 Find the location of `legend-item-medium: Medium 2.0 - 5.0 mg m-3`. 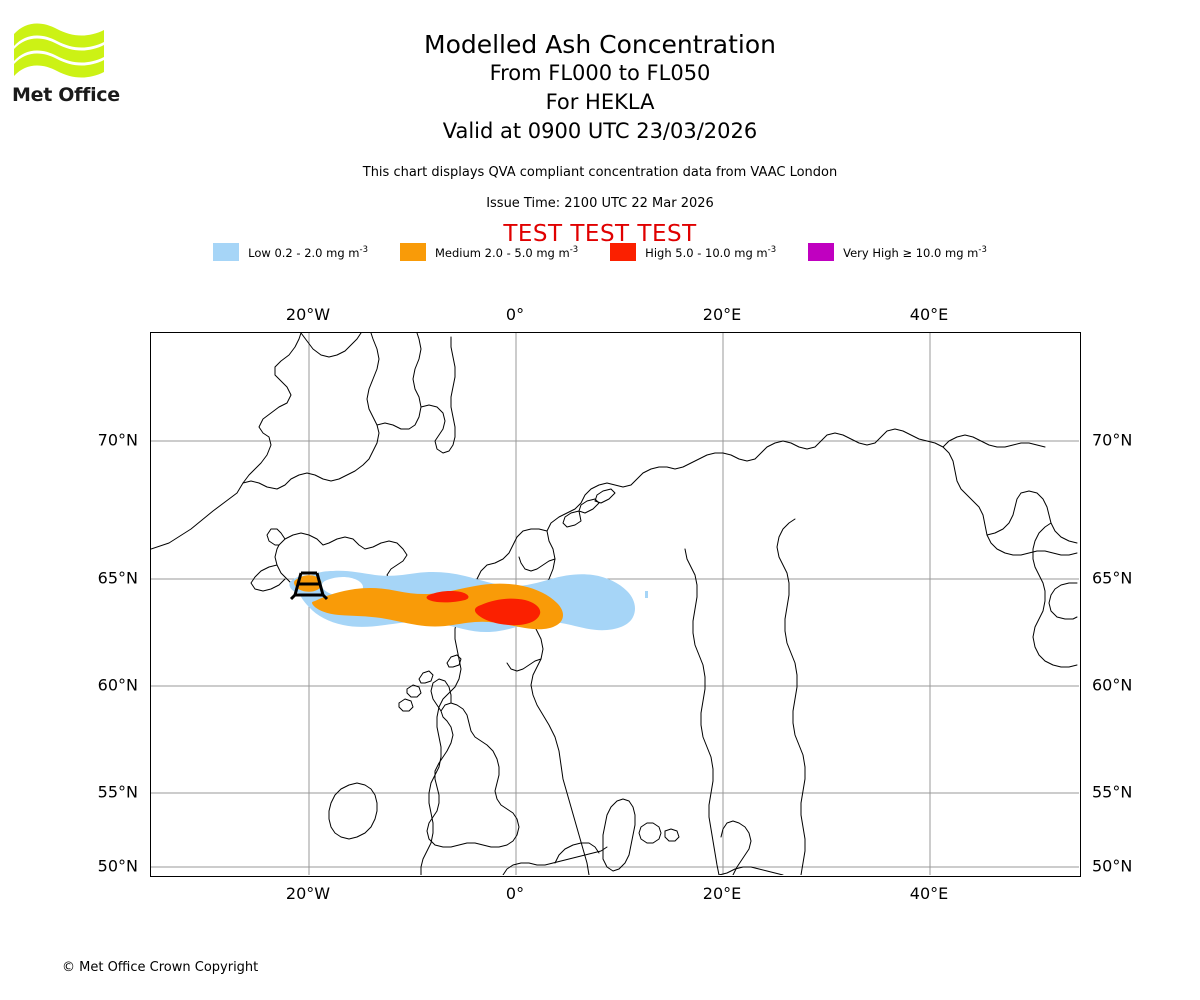

legend-item-medium: Medium 2.0 - 5.0 mg m-3 is located at coordinates (489, 252).